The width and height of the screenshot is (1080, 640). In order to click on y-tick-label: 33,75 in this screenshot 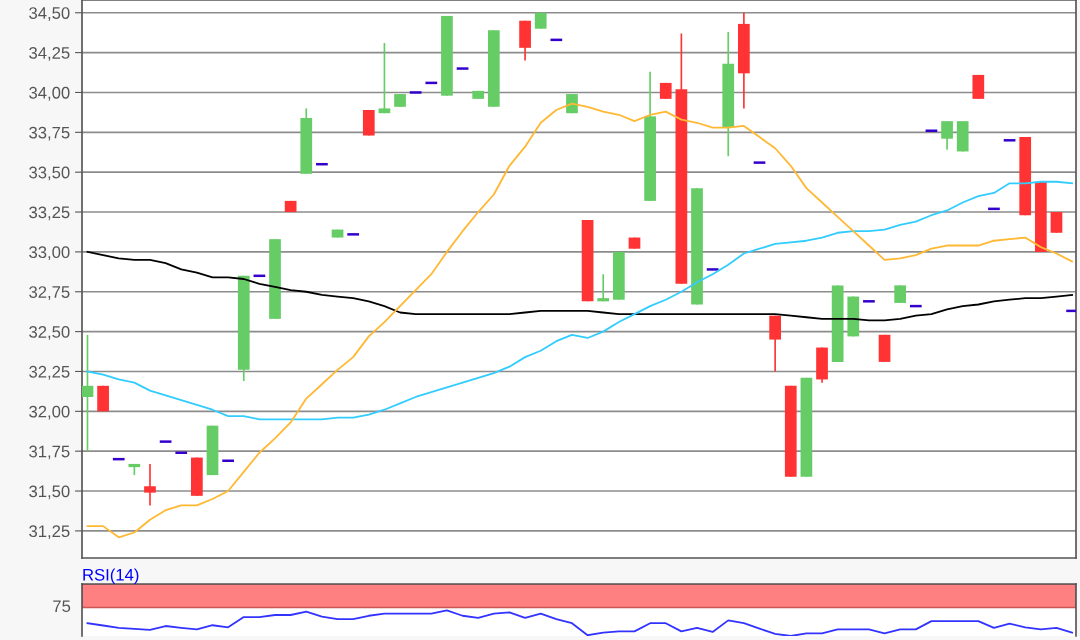, I will do `click(49, 133)`.